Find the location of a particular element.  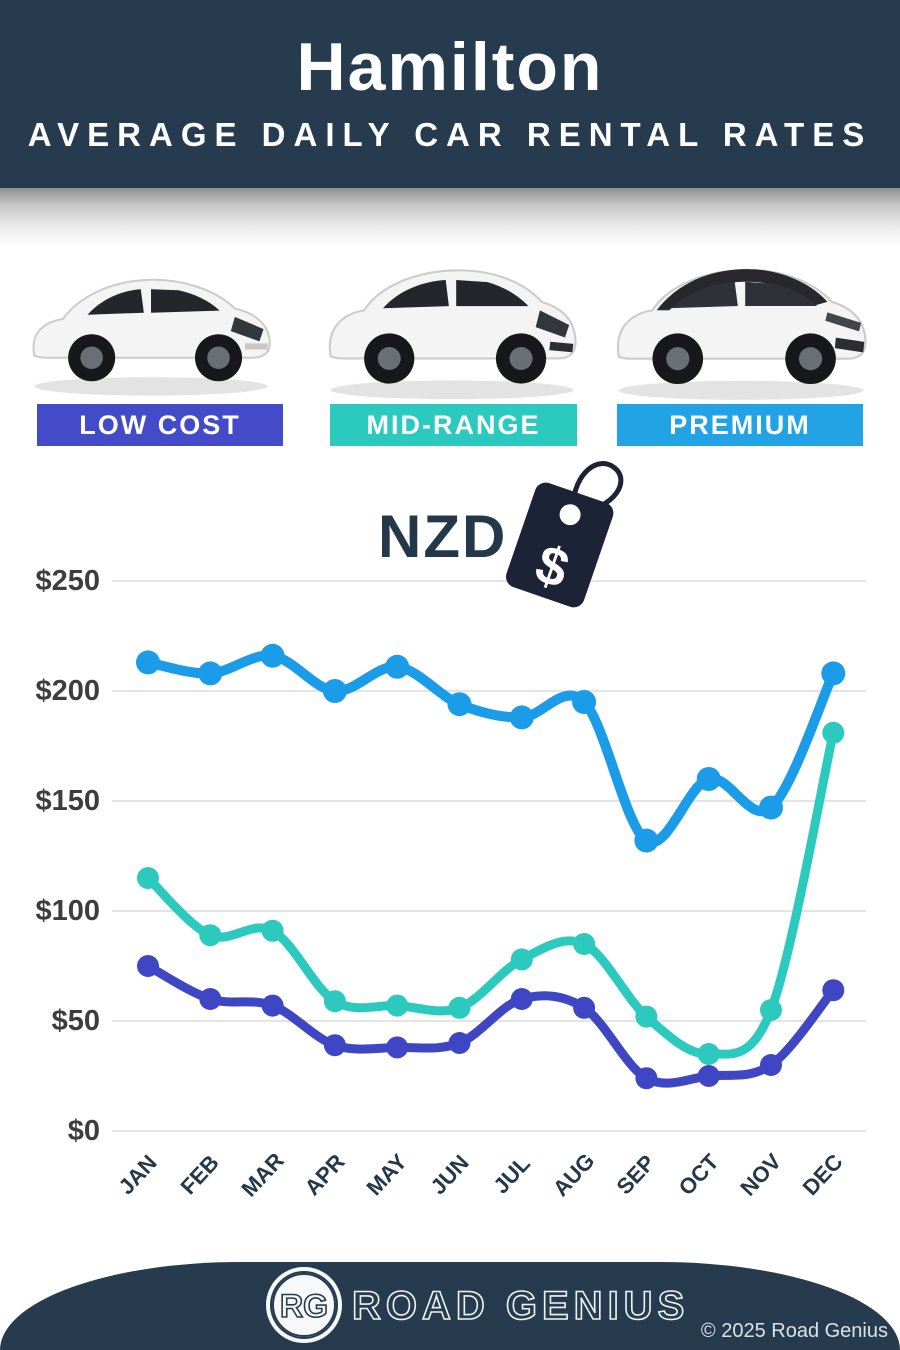

point-low-cost-mar is located at coordinates (272, 1005).